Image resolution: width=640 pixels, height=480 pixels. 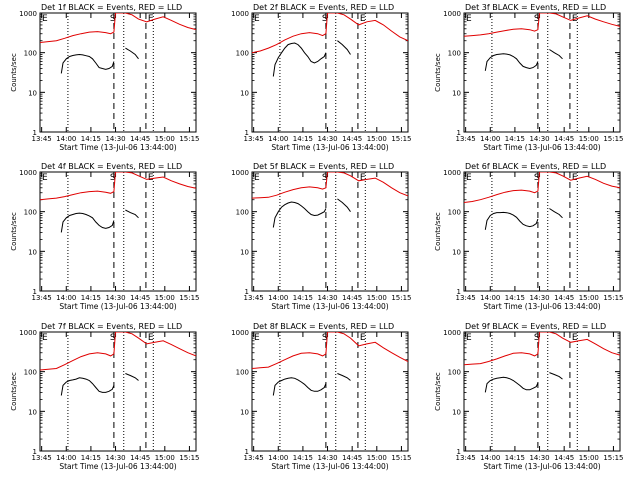 I want to click on chart-title: Det 3f BLACK = Events, RED = LLD, so click(x=535, y=7).